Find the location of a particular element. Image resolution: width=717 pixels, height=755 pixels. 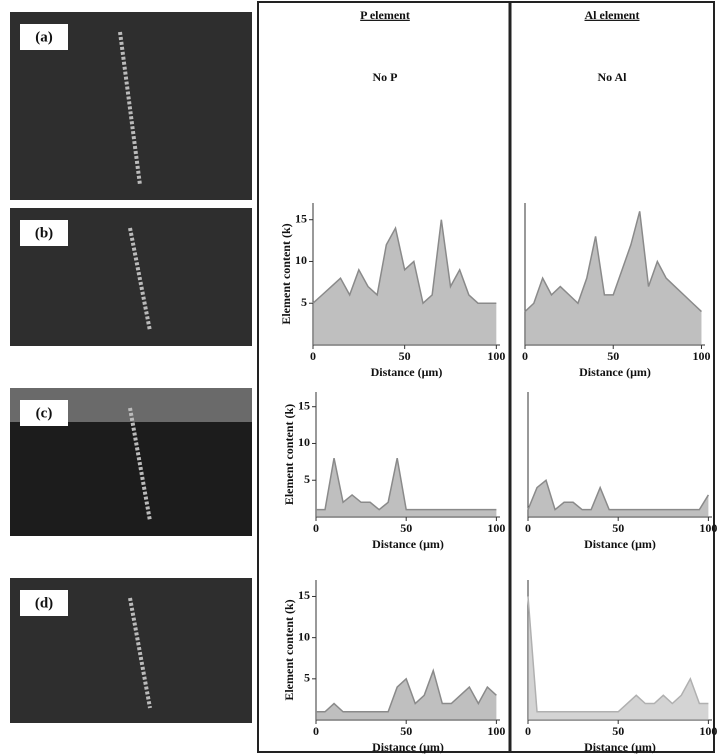

panel-label: (b) is located at coordinates (44, 233).